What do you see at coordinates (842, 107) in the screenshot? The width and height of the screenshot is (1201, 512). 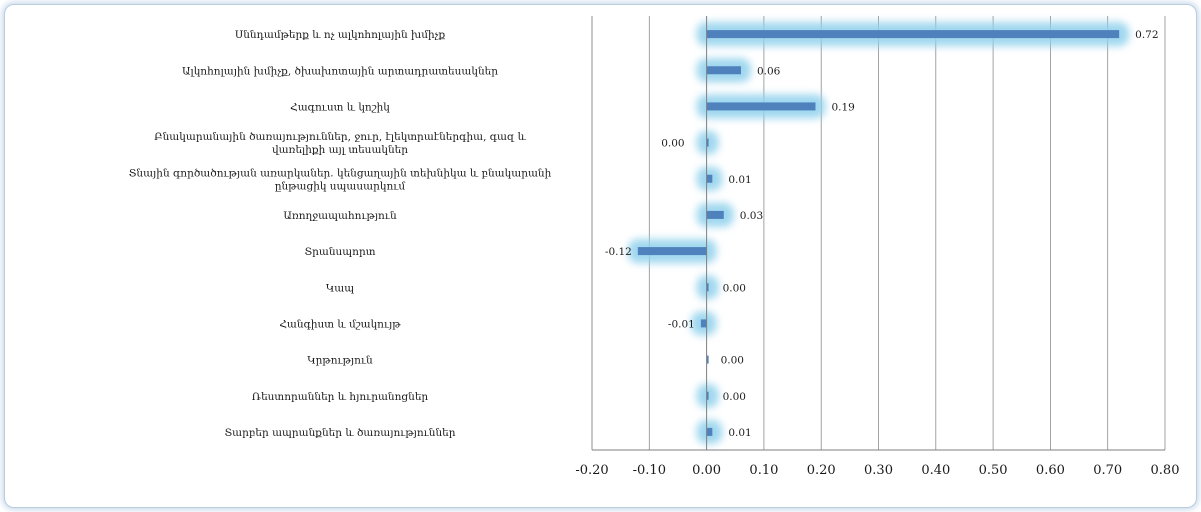 I see `data-label: 0.19` at bounding box center [842, 107].